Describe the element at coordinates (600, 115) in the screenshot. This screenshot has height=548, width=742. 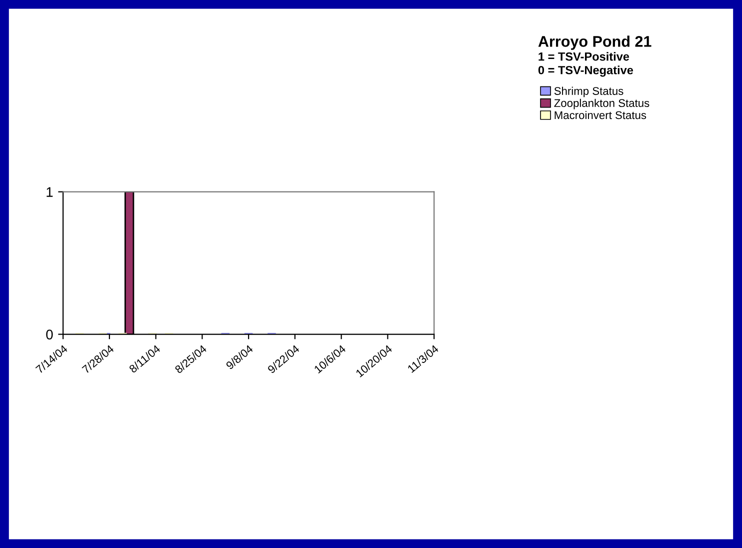
I see `legend-label: Macroinvert Status` at that location.